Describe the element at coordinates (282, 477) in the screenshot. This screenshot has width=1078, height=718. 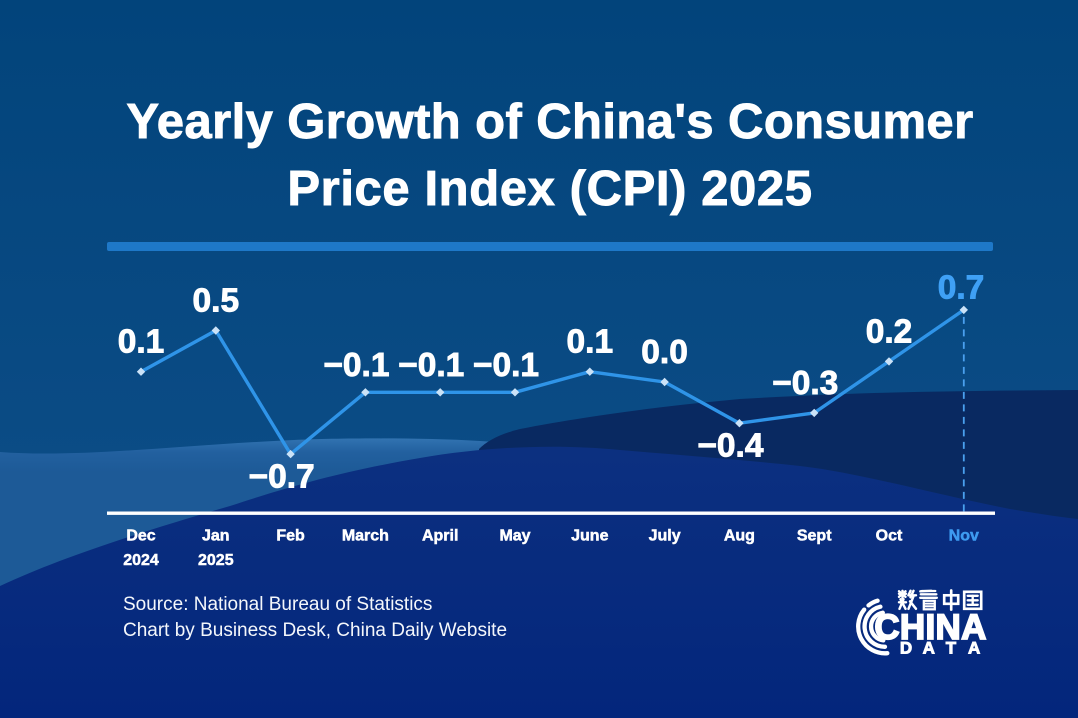
I see `svg-text: −0.7` at that location.